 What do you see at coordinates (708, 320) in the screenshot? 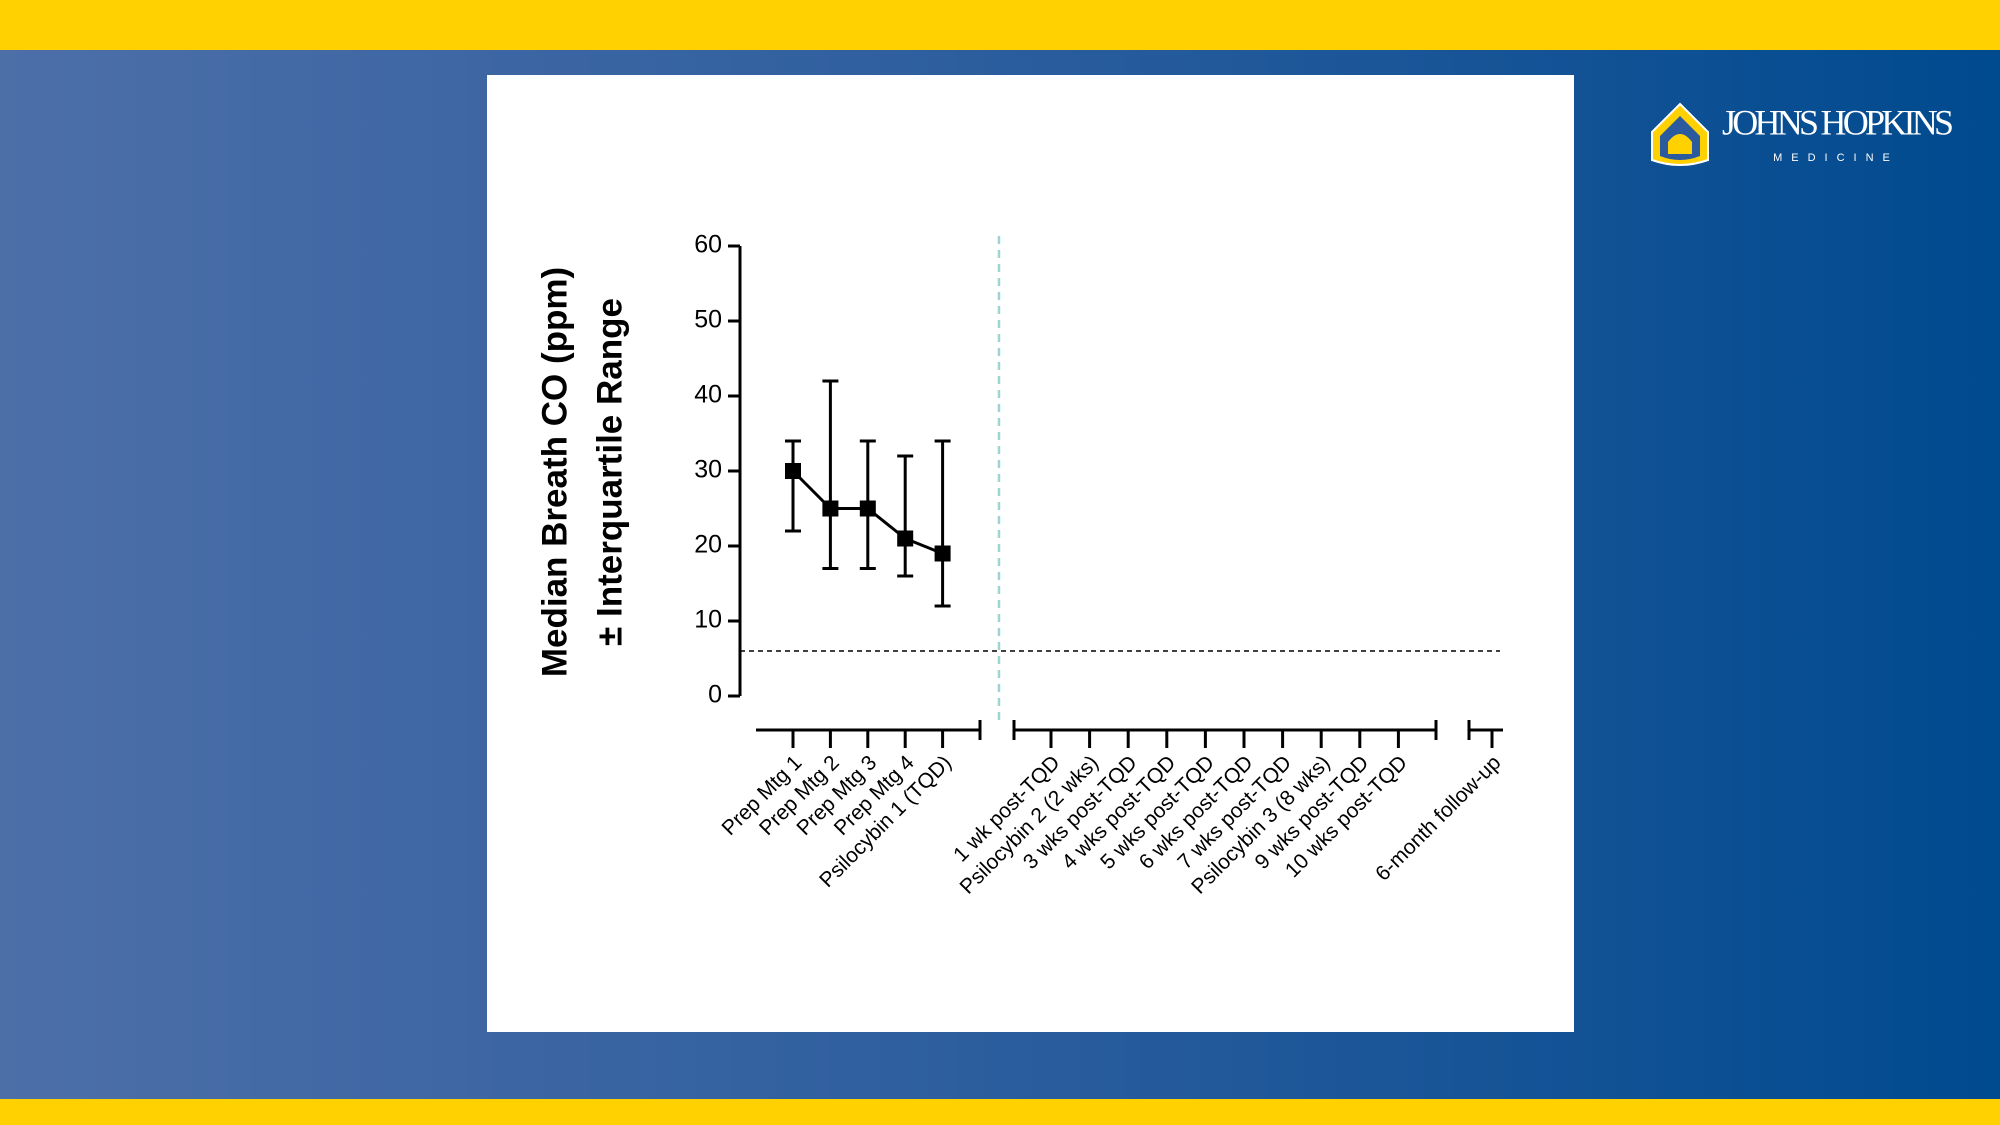
I see `y-tick-label: 50` at bounding box center [708, 320].